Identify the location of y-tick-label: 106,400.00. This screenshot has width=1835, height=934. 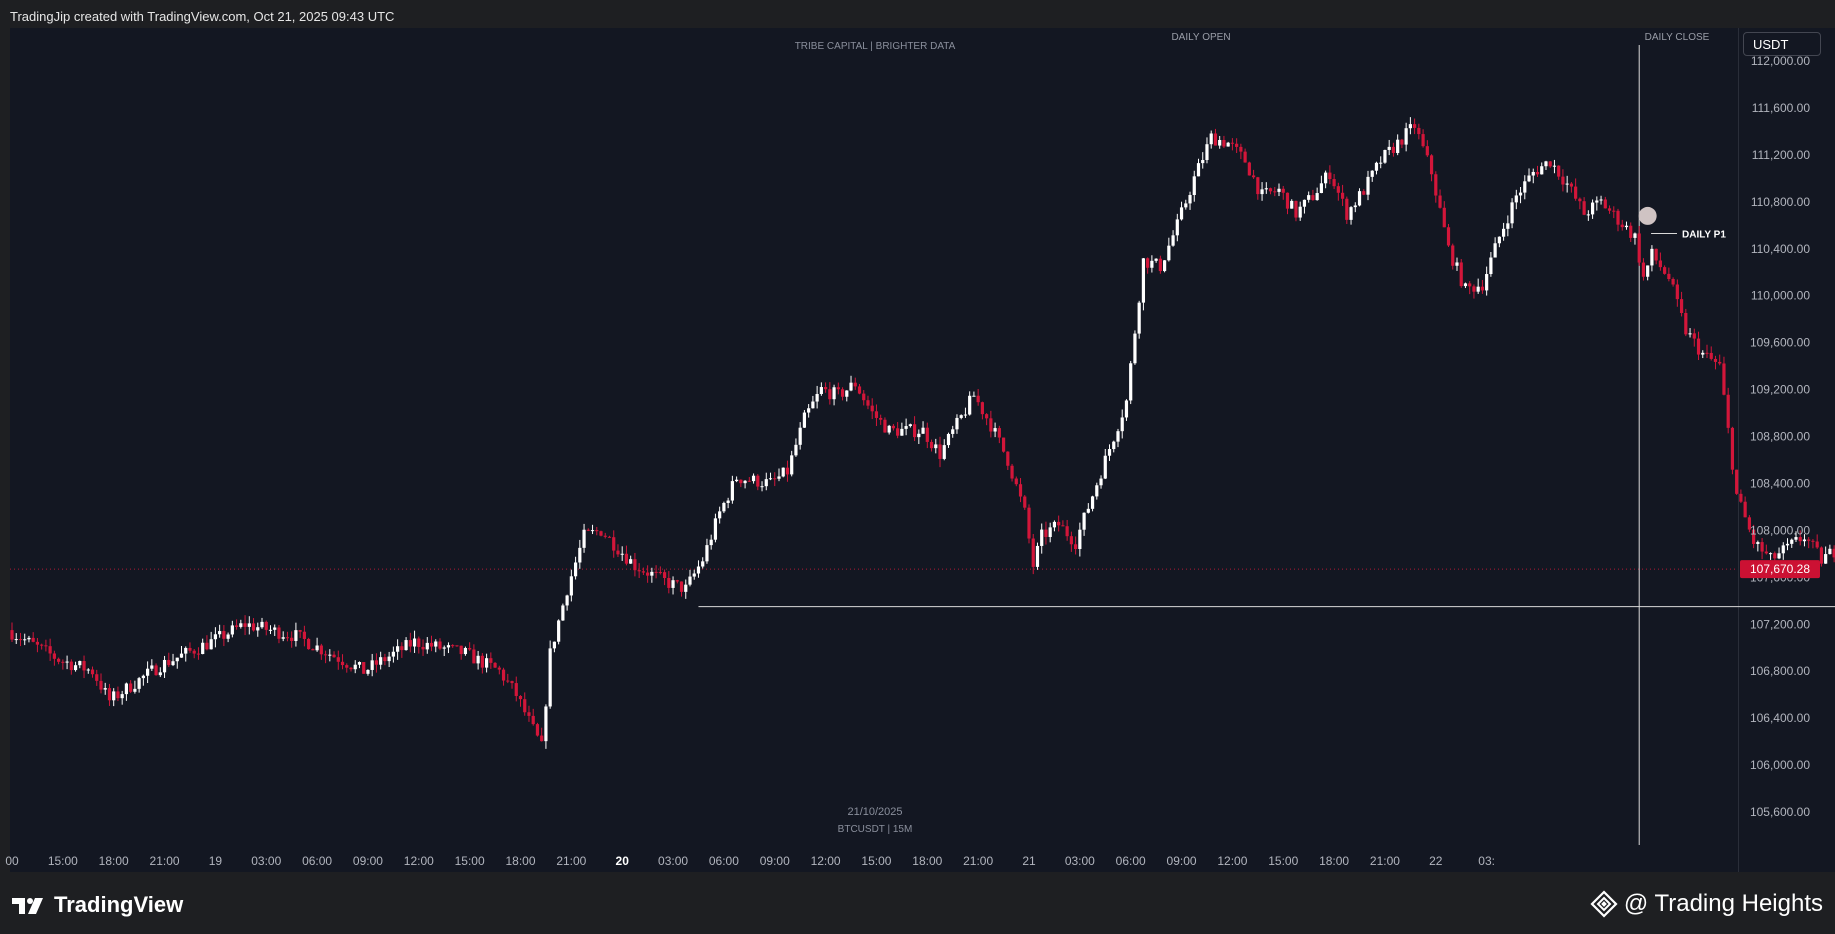
(1780, 718).